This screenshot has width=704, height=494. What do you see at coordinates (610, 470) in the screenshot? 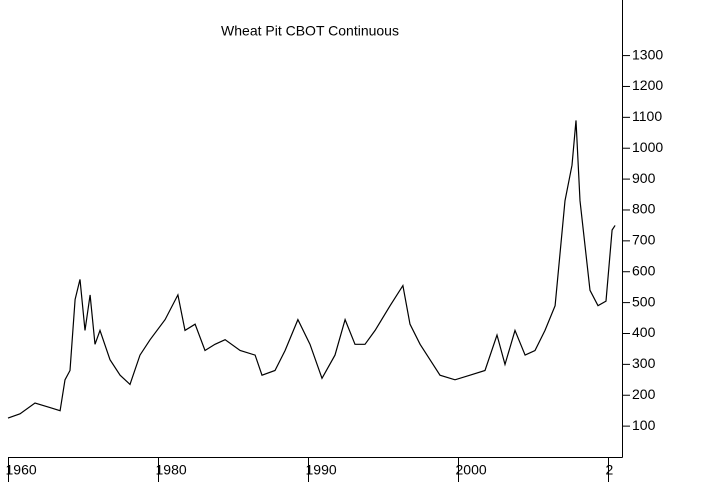
I see `x-tick-label: 2` at bounding box center [610, 470].